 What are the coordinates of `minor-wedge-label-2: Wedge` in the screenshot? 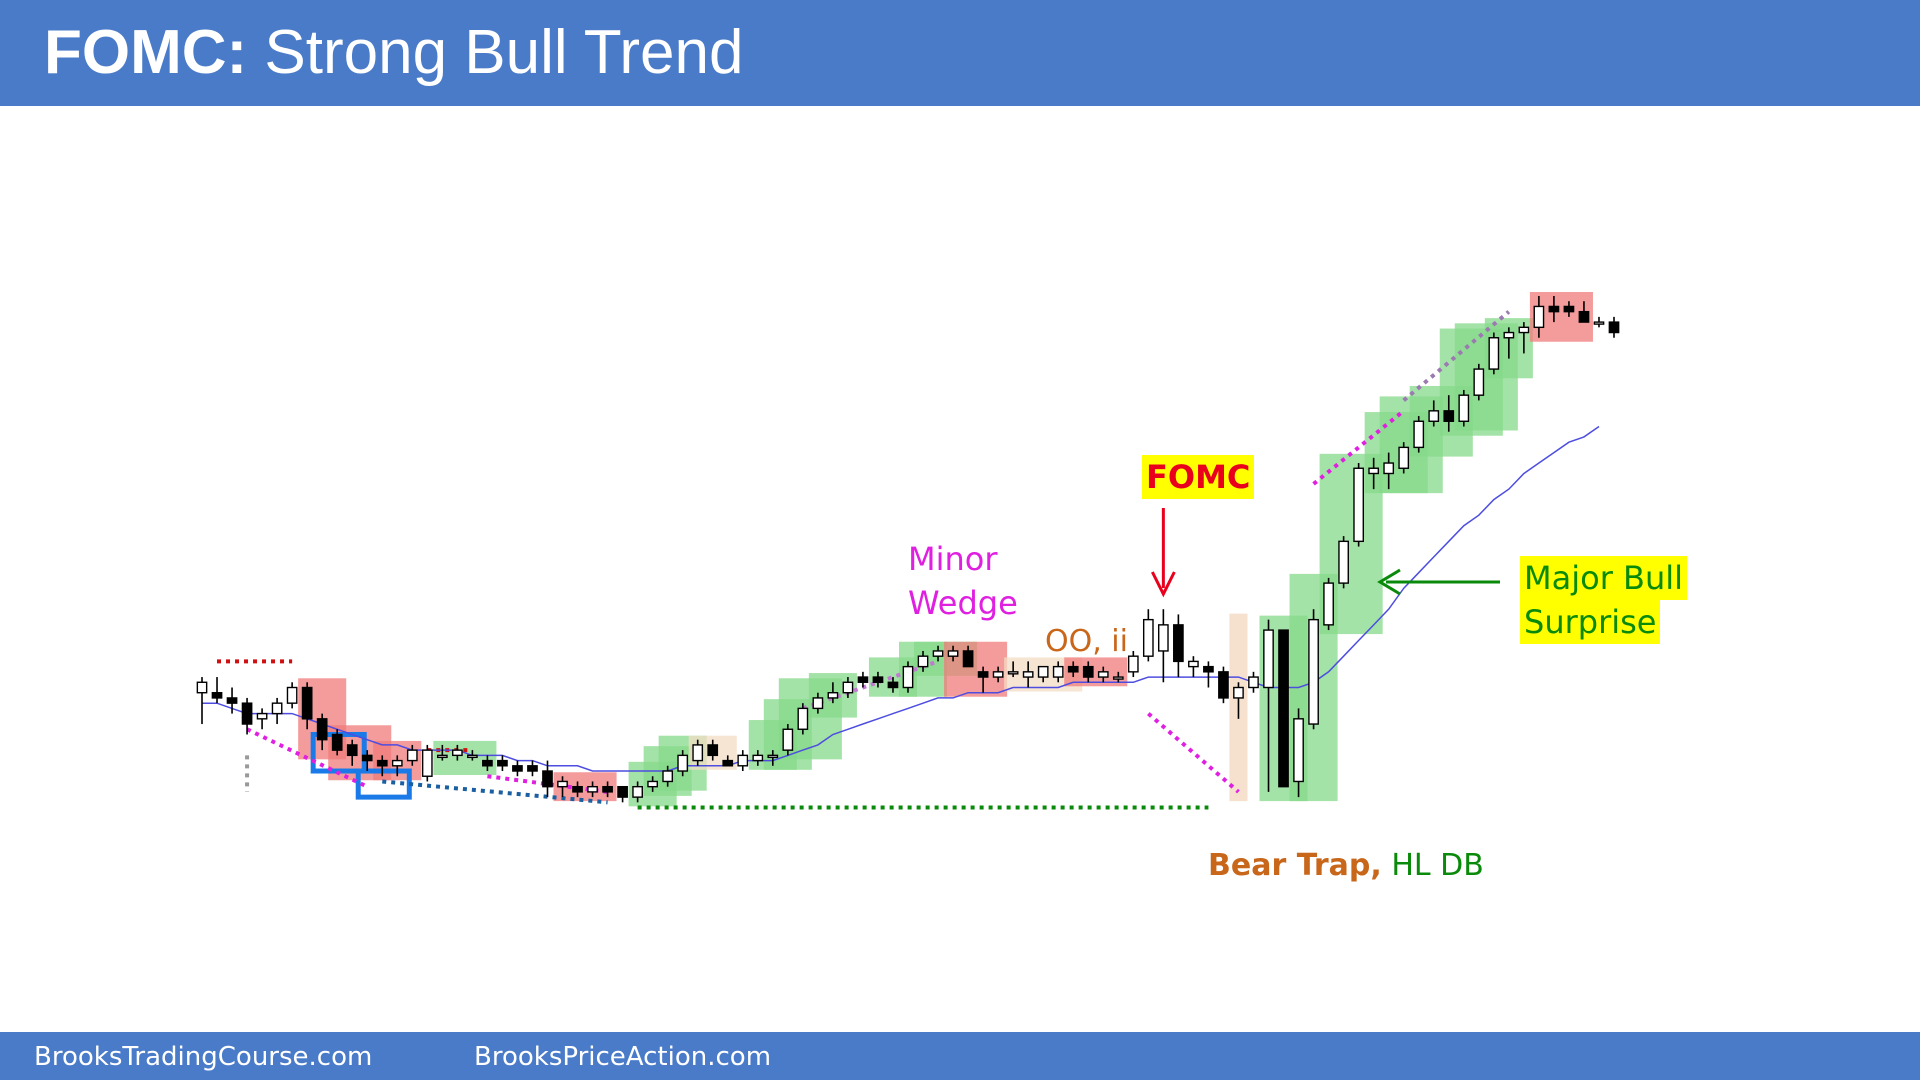 It's located at (963, 603).